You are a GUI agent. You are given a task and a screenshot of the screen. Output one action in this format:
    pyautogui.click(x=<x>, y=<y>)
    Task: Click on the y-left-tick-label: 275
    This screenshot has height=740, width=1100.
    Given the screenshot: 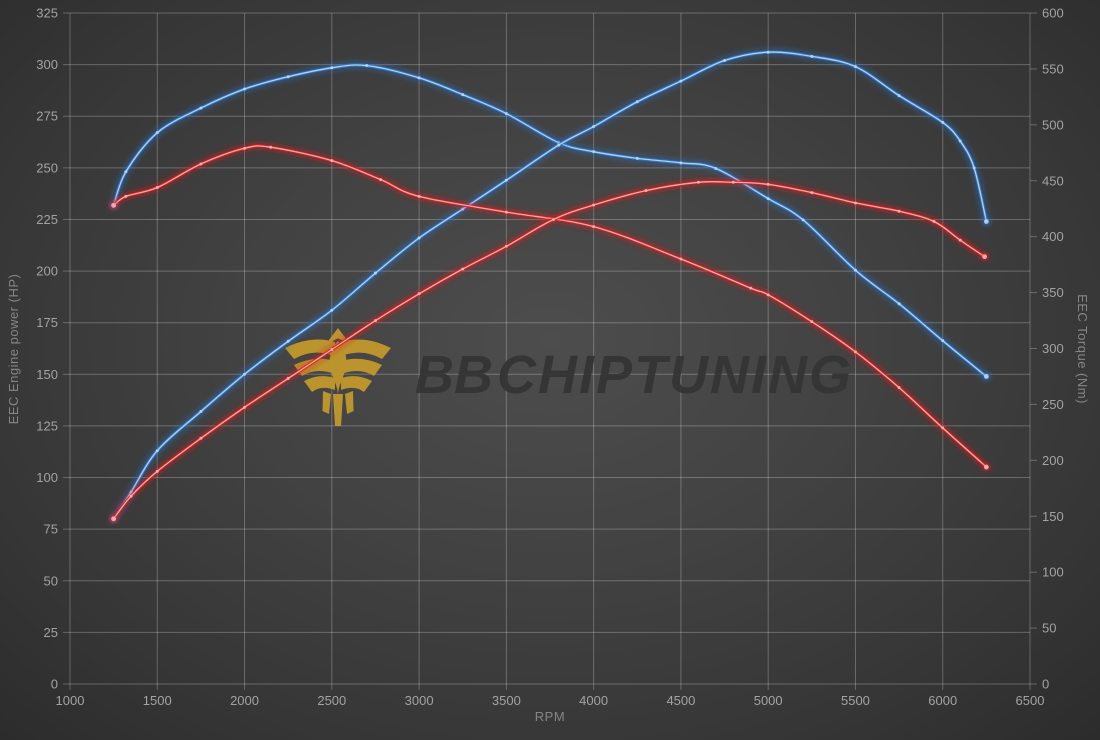 What is the action you would take?
    pyautogui.click(x=47, y=116)
    